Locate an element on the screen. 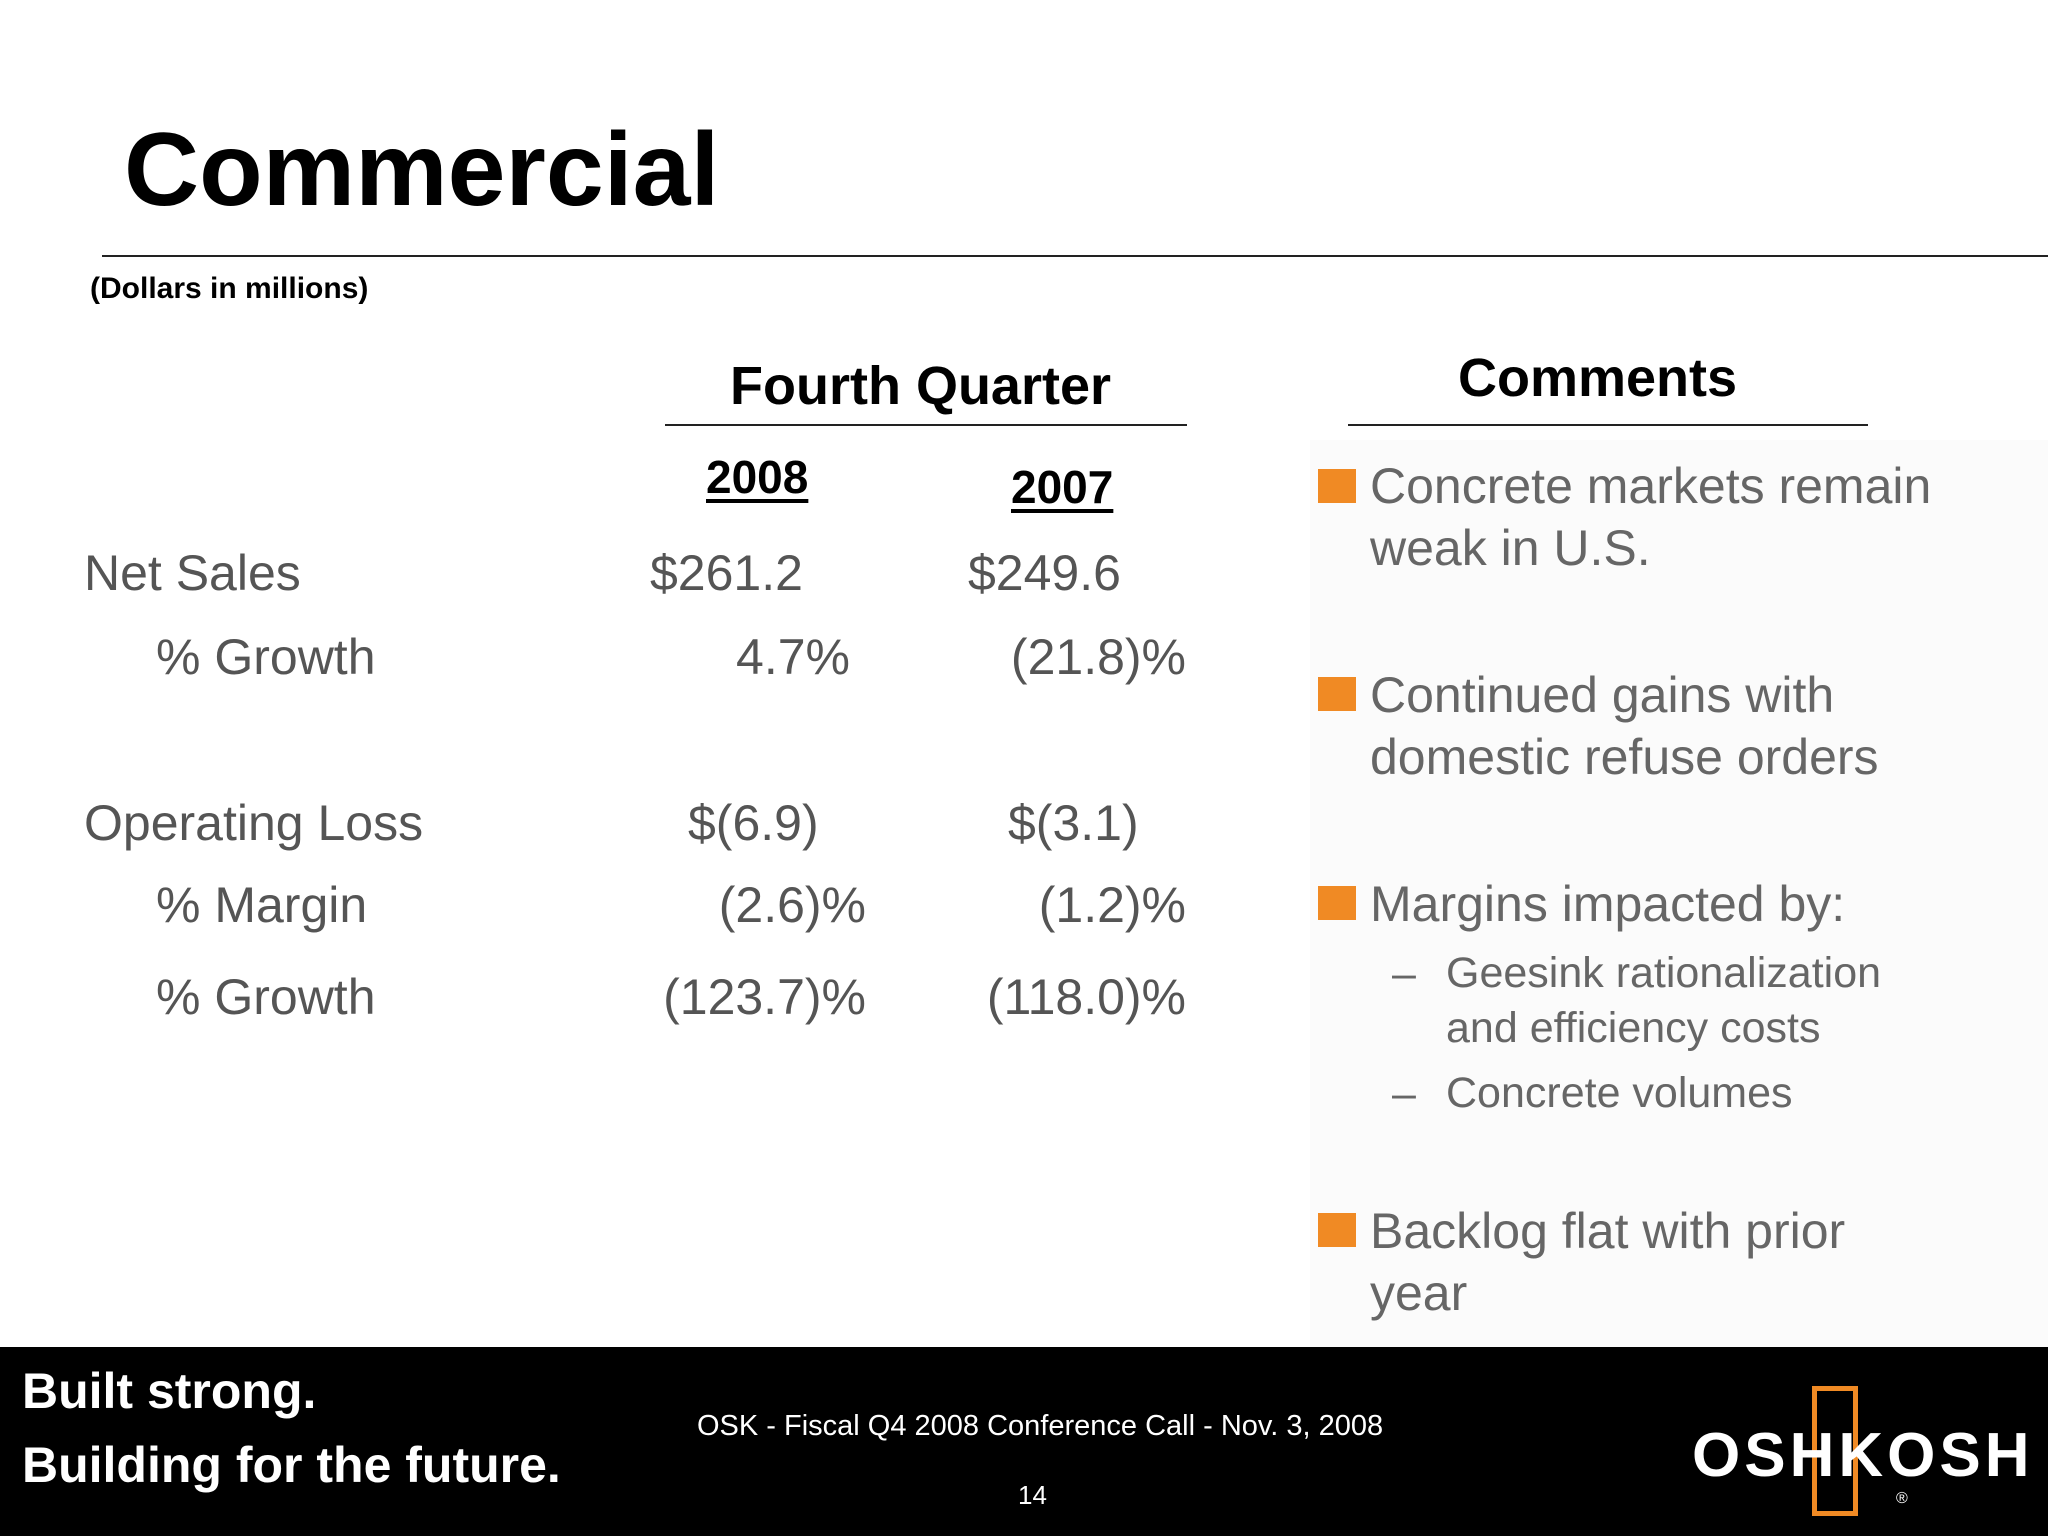 This screenshot has width=2048, height=1536. operating-loss-2007: $(3.1) is located at coordinates (1073, 823).